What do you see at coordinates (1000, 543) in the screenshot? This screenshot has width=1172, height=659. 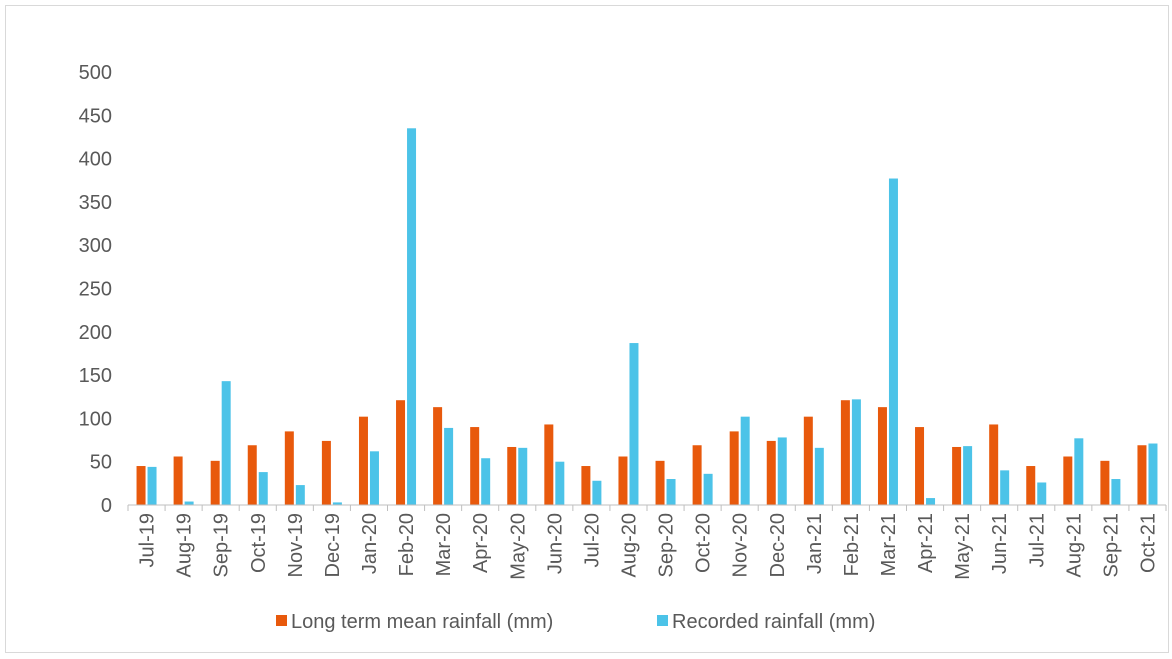 I see `x-tick-label: Jun-21` at bounding box center [1000, 543].